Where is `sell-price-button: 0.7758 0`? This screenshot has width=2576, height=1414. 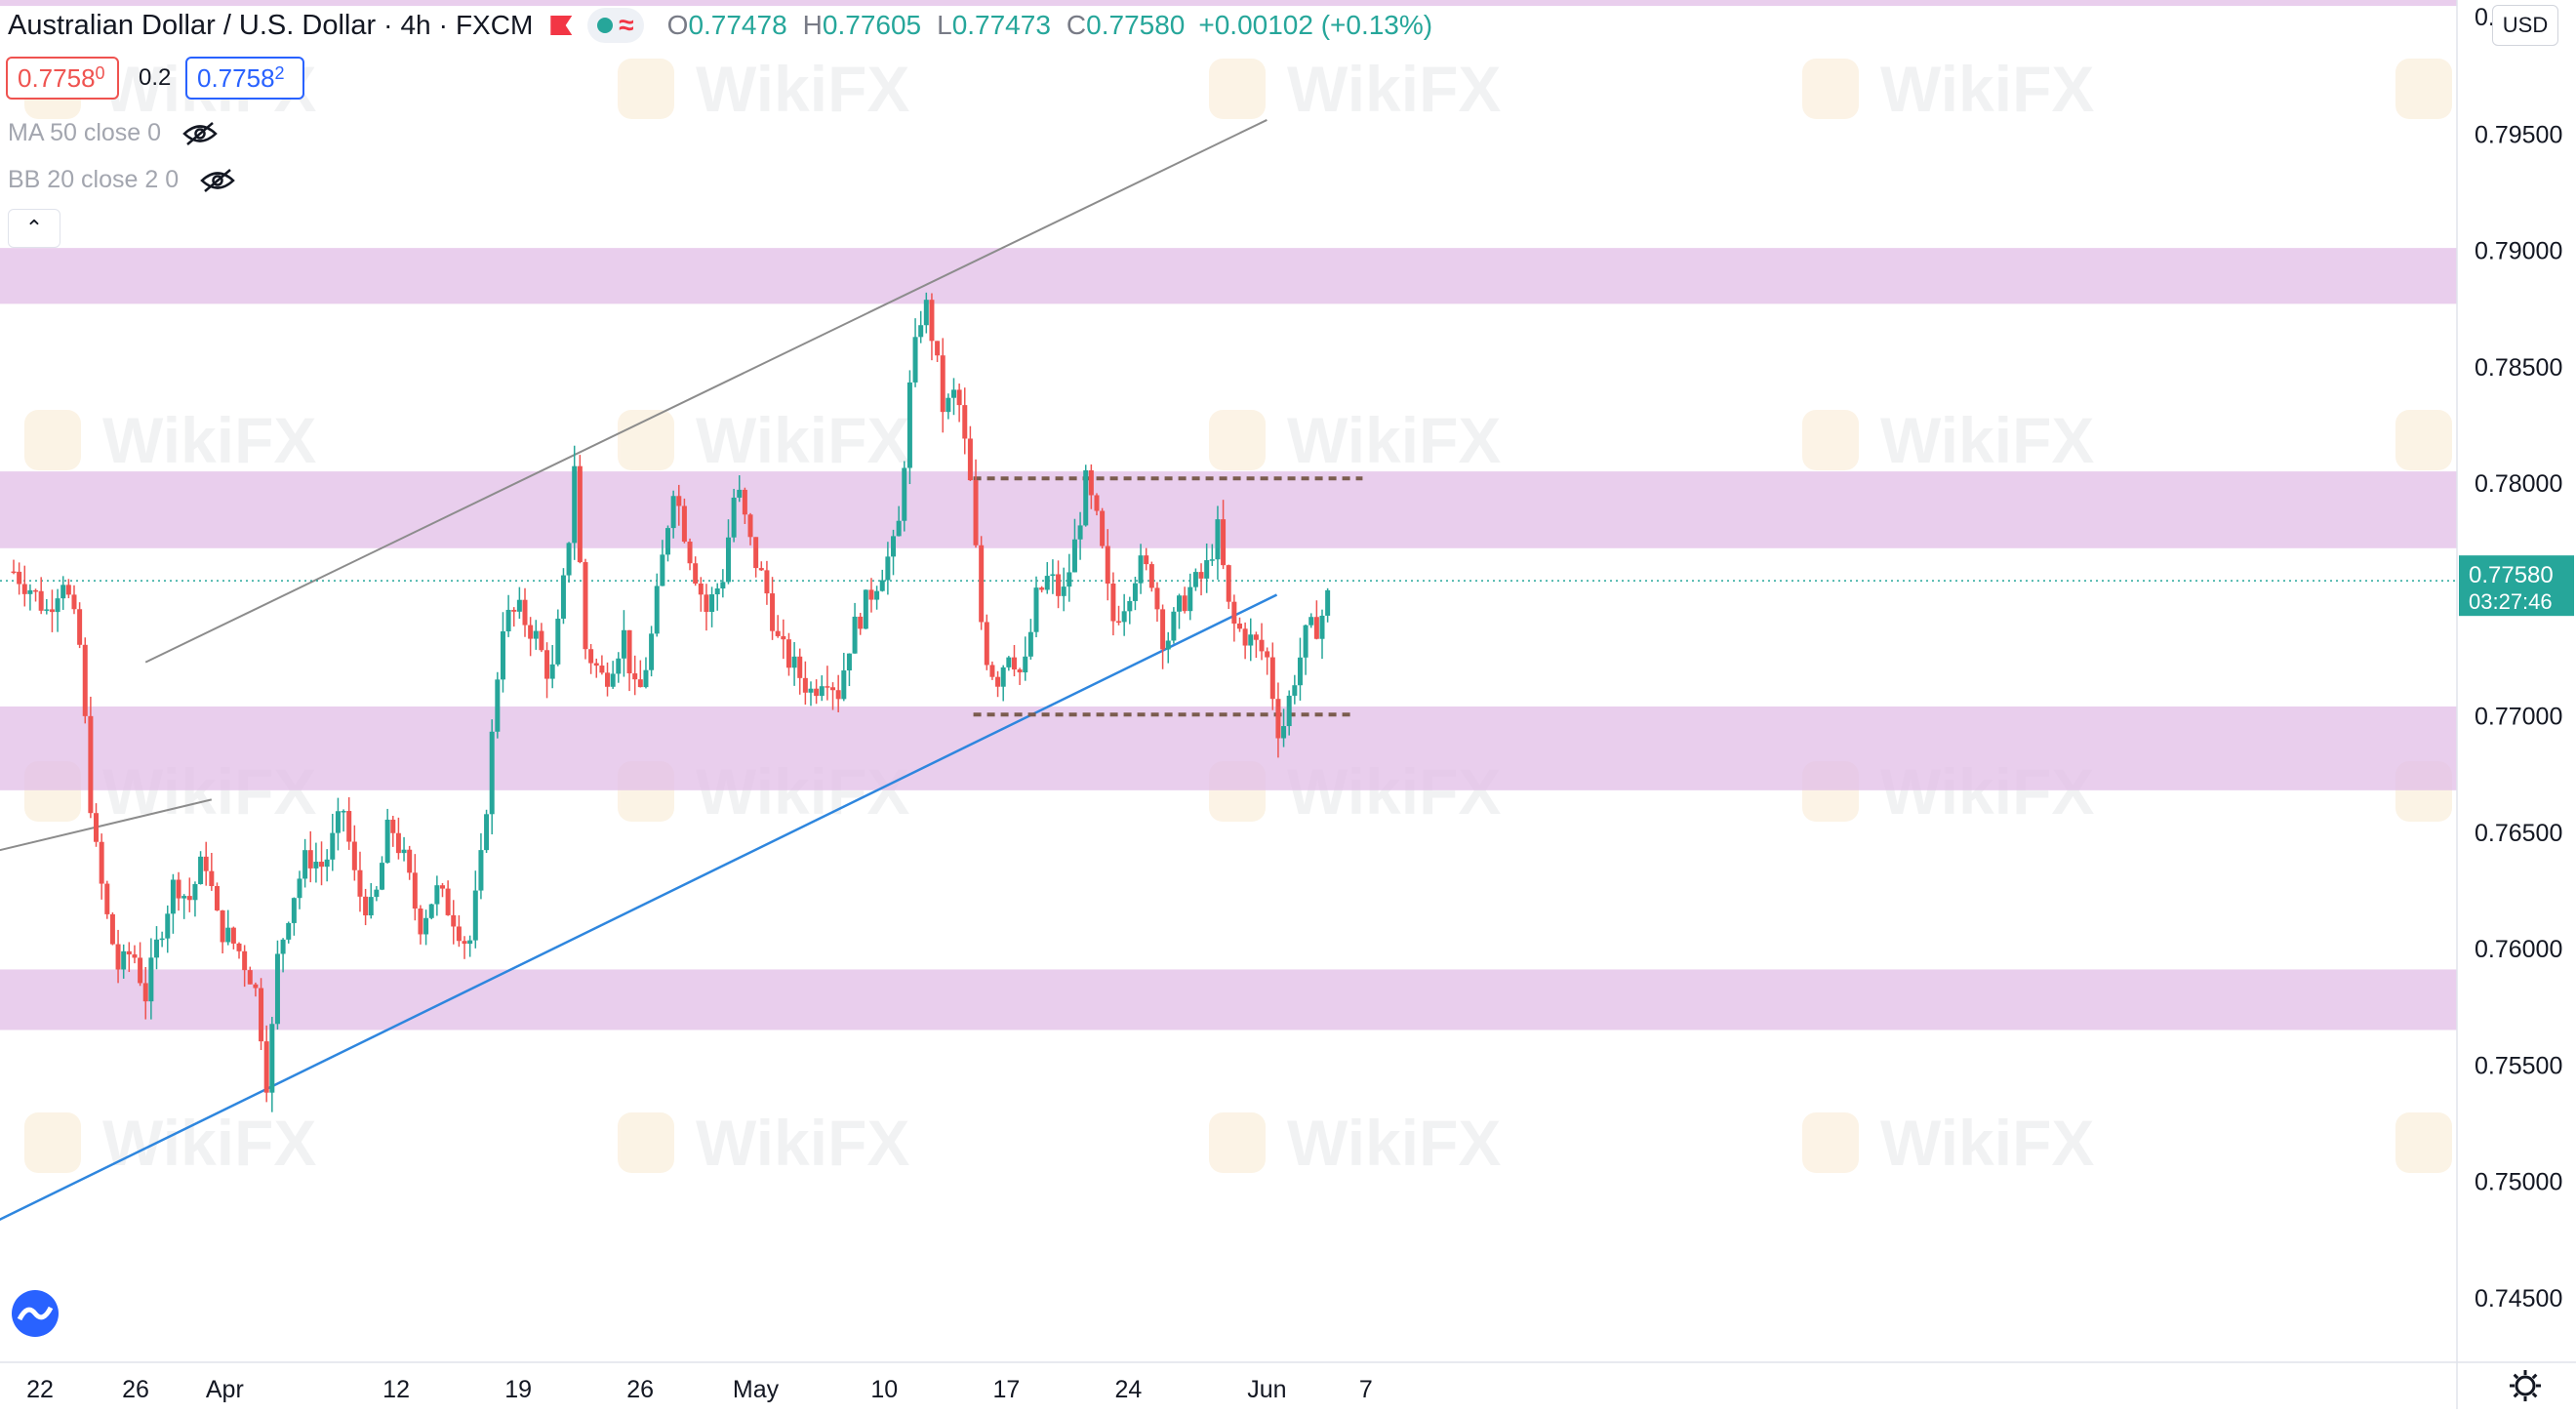 sell-price-button: 0.7758 0 is located at coordinates (63, 78).